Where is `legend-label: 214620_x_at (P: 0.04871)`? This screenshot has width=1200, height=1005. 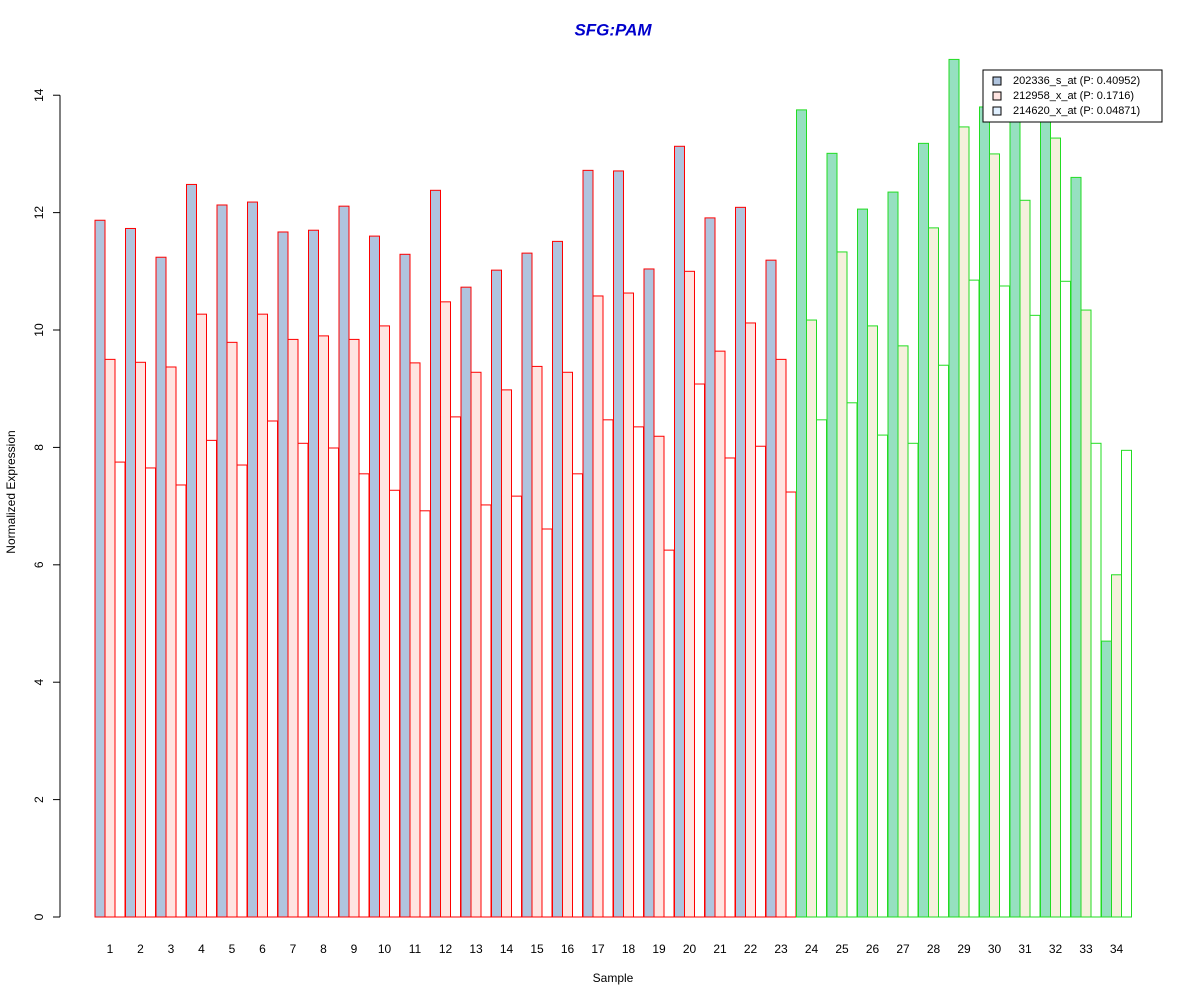 legend-label: 214620_x_at (P: 0.04871) is located at coordinates (1076, 111).